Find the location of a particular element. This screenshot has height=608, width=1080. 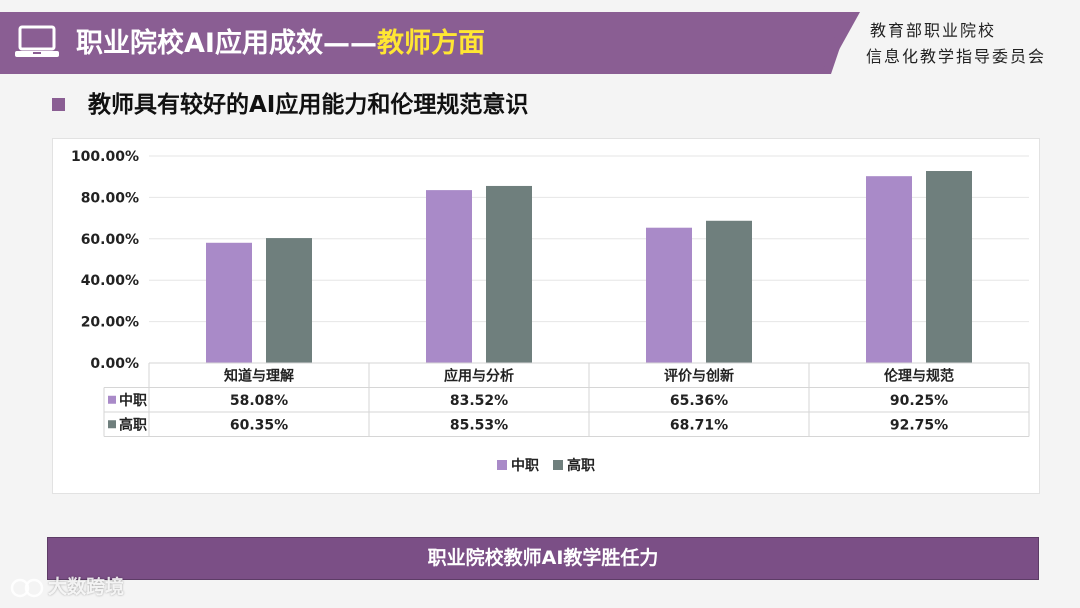

org-name: 教育部职业院校 信息化教学指导委员会 is located at coordinates (971, 44).